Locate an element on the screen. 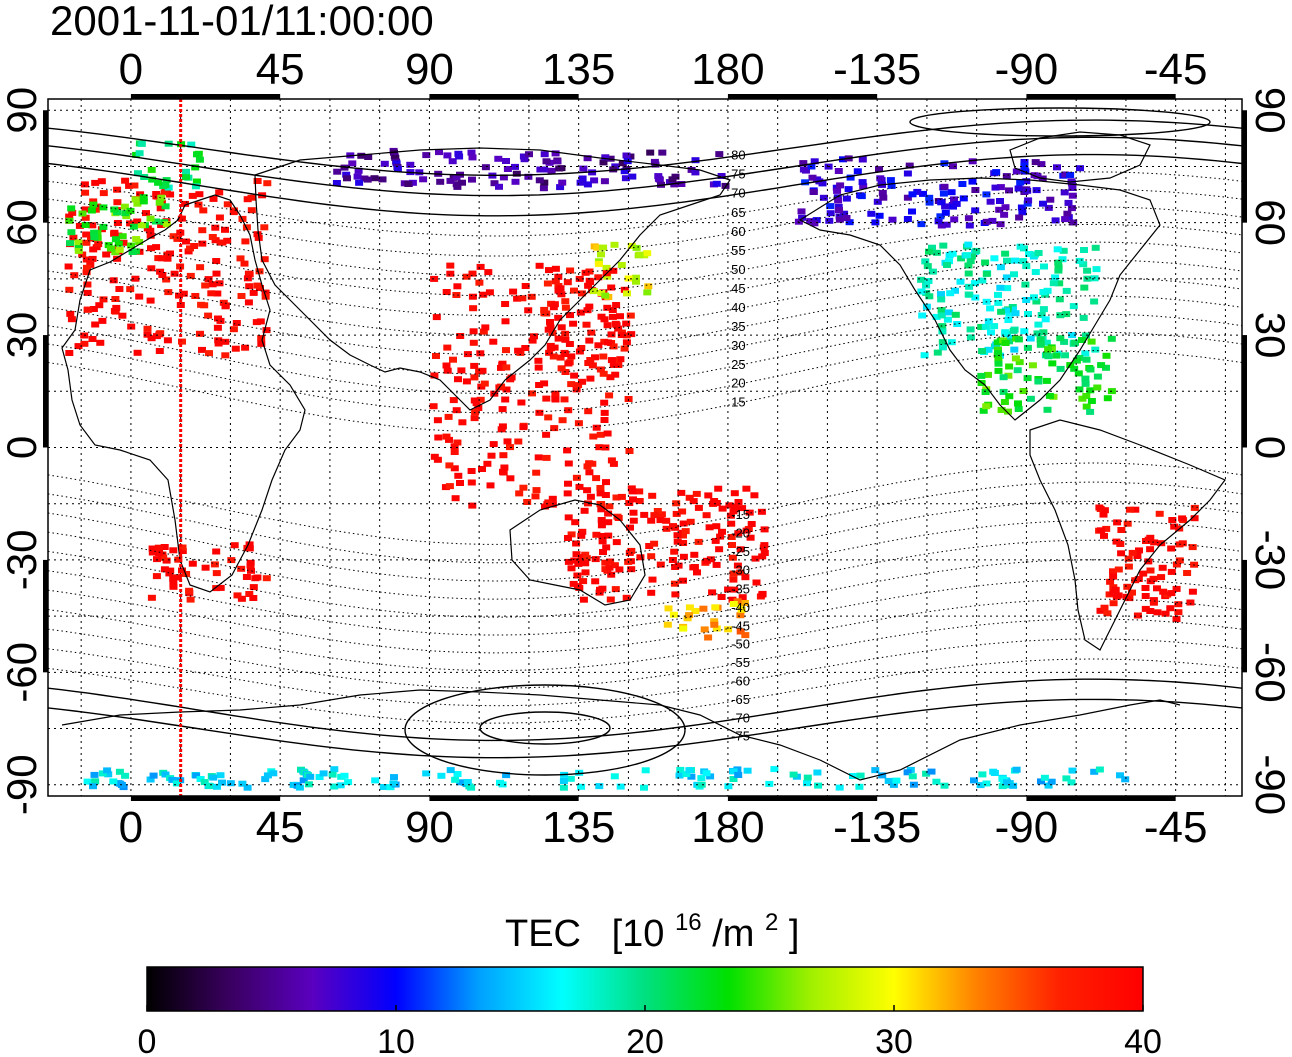 This screenshot has width=1292, height=1057. contour-label: 75 is located at coordinates (738, 173).